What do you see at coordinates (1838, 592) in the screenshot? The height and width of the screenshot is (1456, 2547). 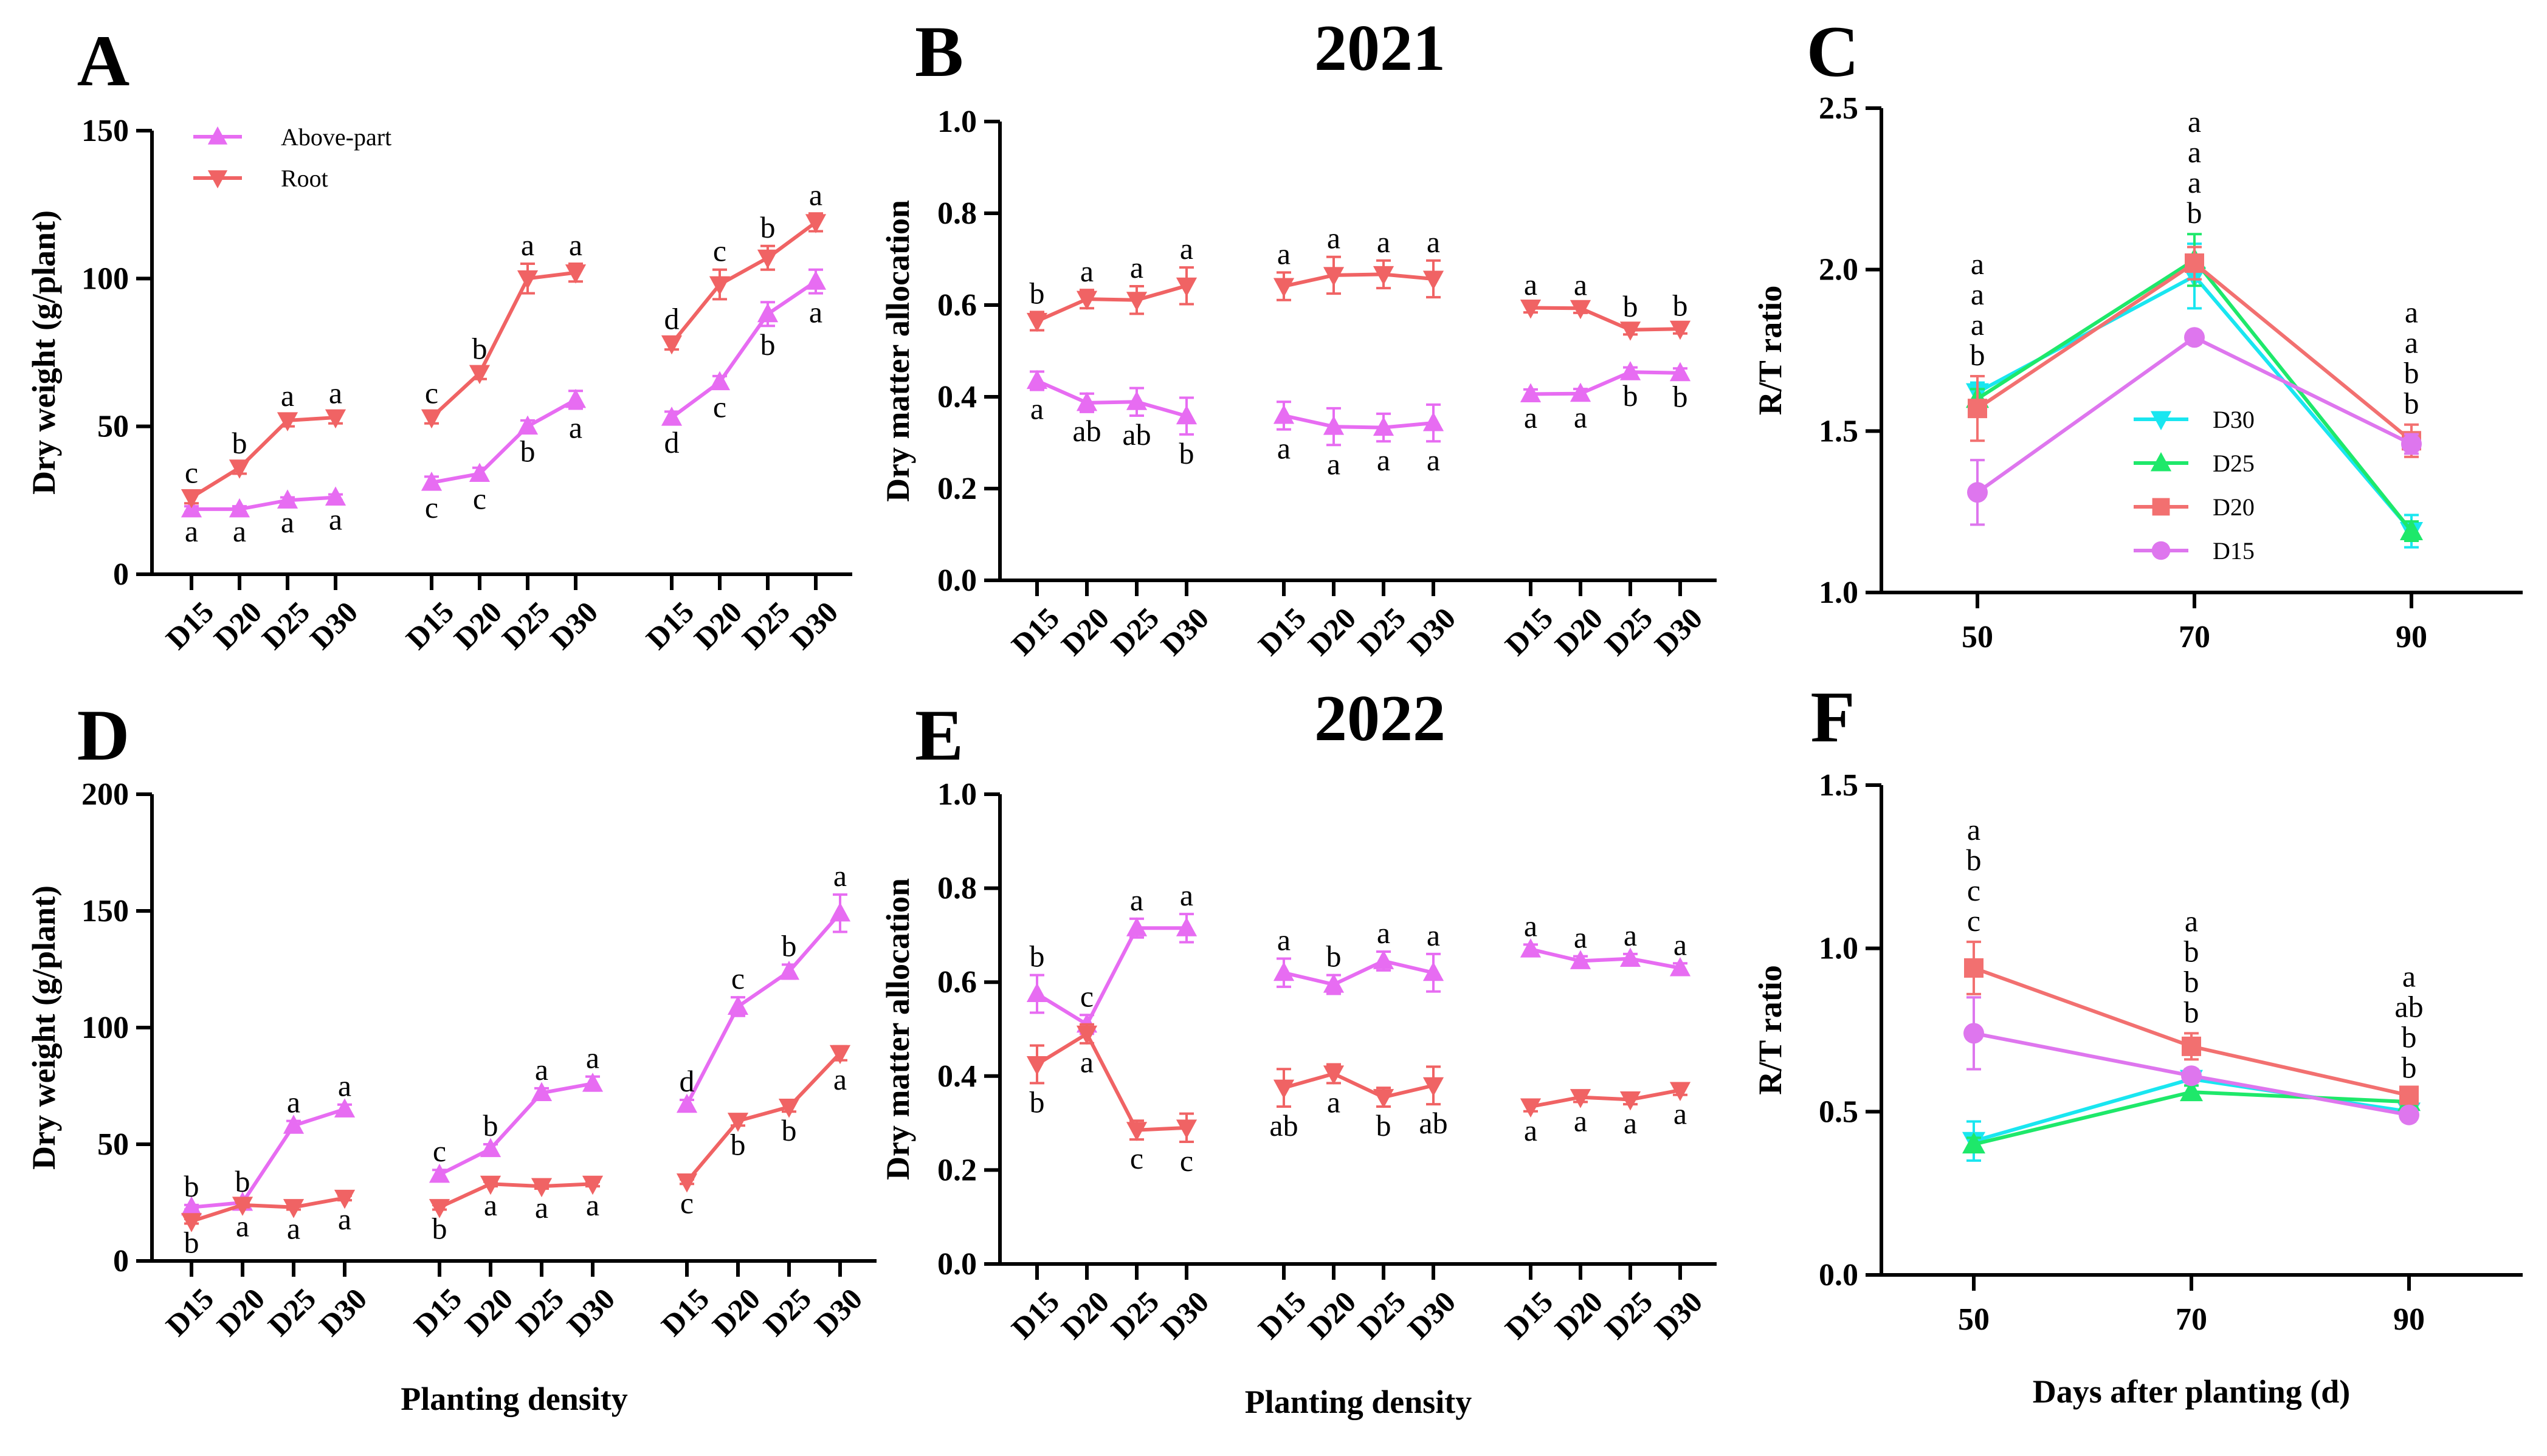 I see `y-tick-label: 1.0` at bounding box center [1838, 592].